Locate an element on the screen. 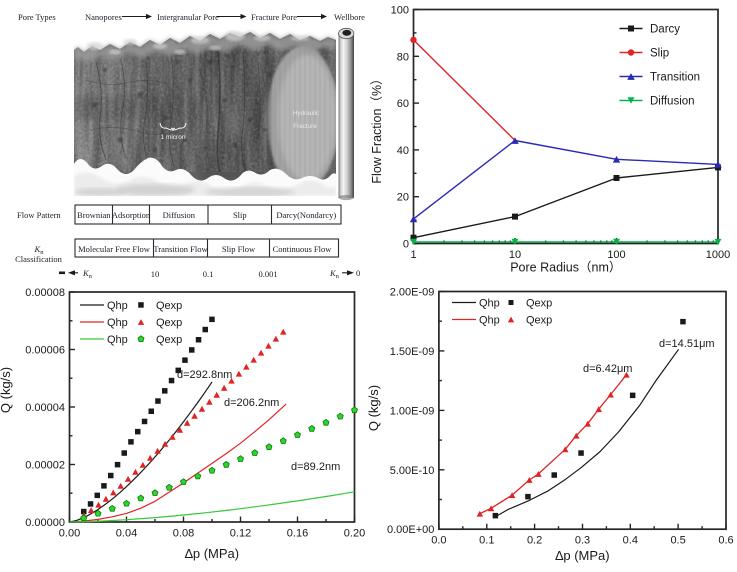 This screenshot has width=737, height=572. svg-text: 20 is located at coordinates (403, 198).